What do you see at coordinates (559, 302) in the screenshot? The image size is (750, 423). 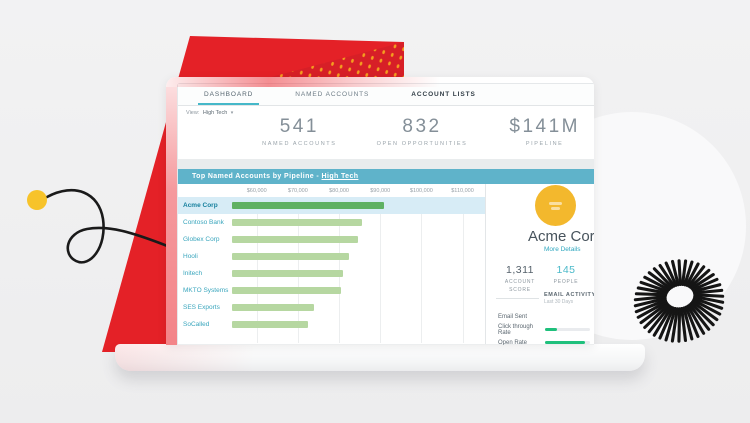 I see `email-activity-subtitle: Last 30 Days` at bounding box center [559, 302].